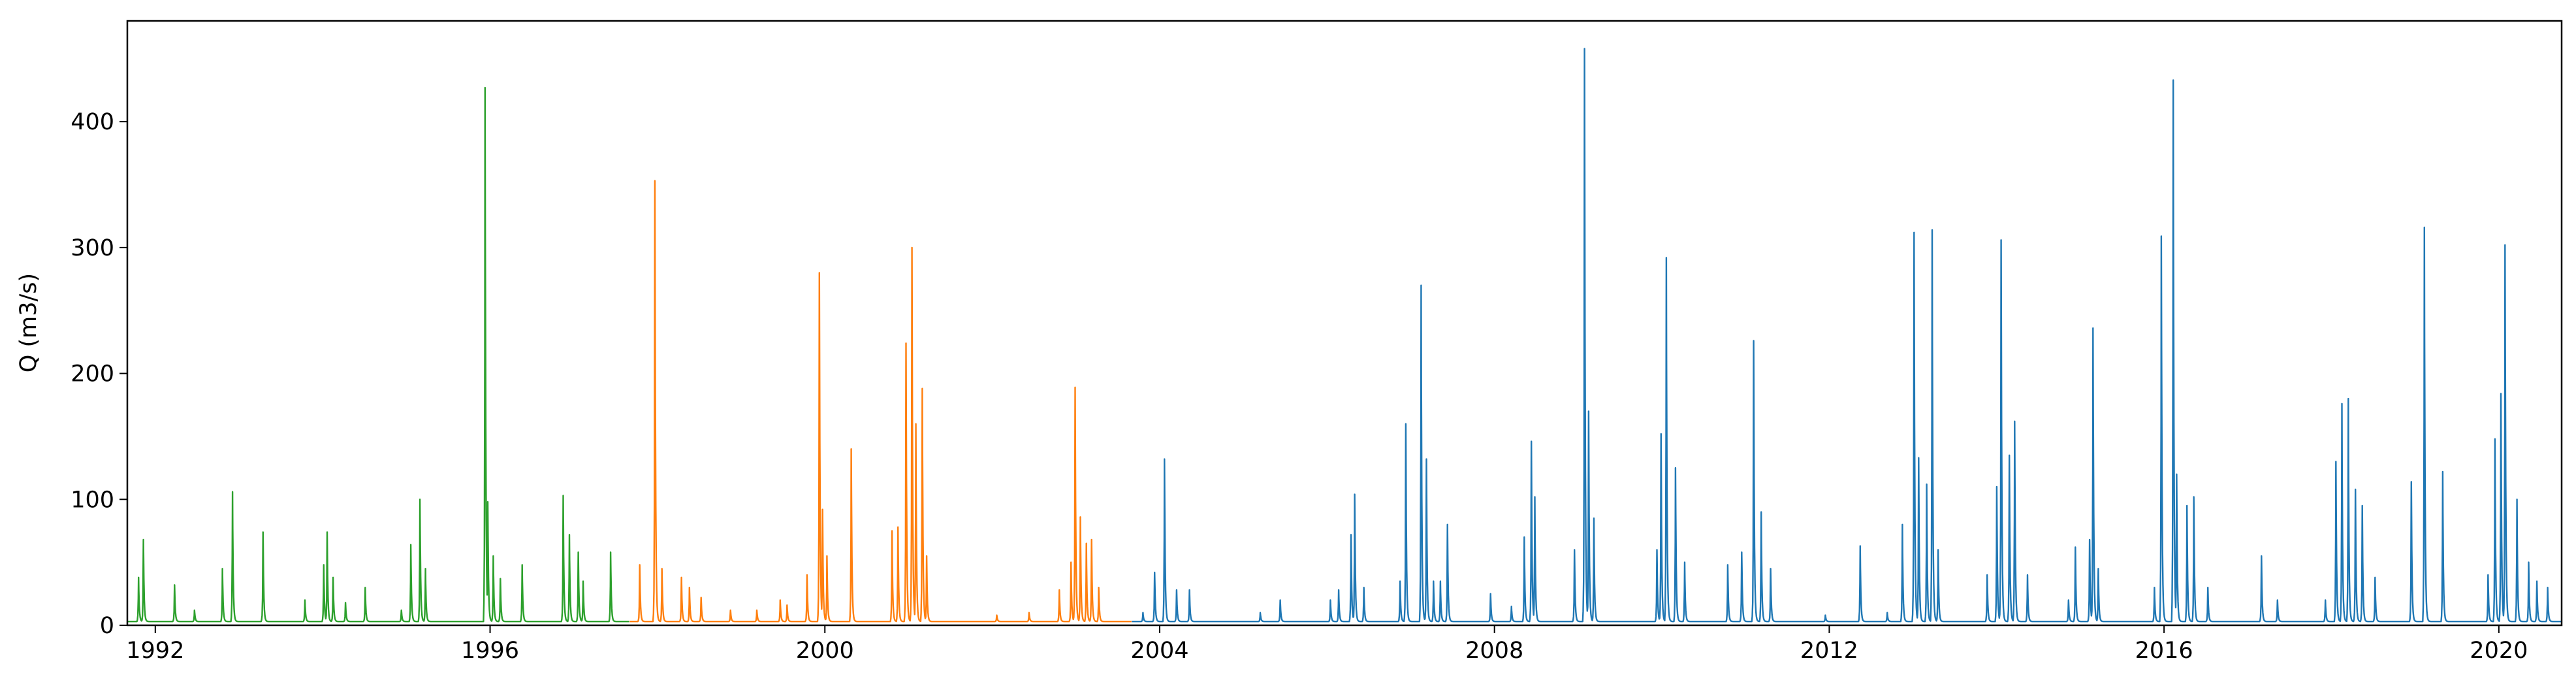 Image resolution: width=2576 pixels, height=688 pixels. What do you see at coordinates (2164, 651) in the screenshot?
I see `x-tick-label: 2016` at bounding box center [2164, 651].